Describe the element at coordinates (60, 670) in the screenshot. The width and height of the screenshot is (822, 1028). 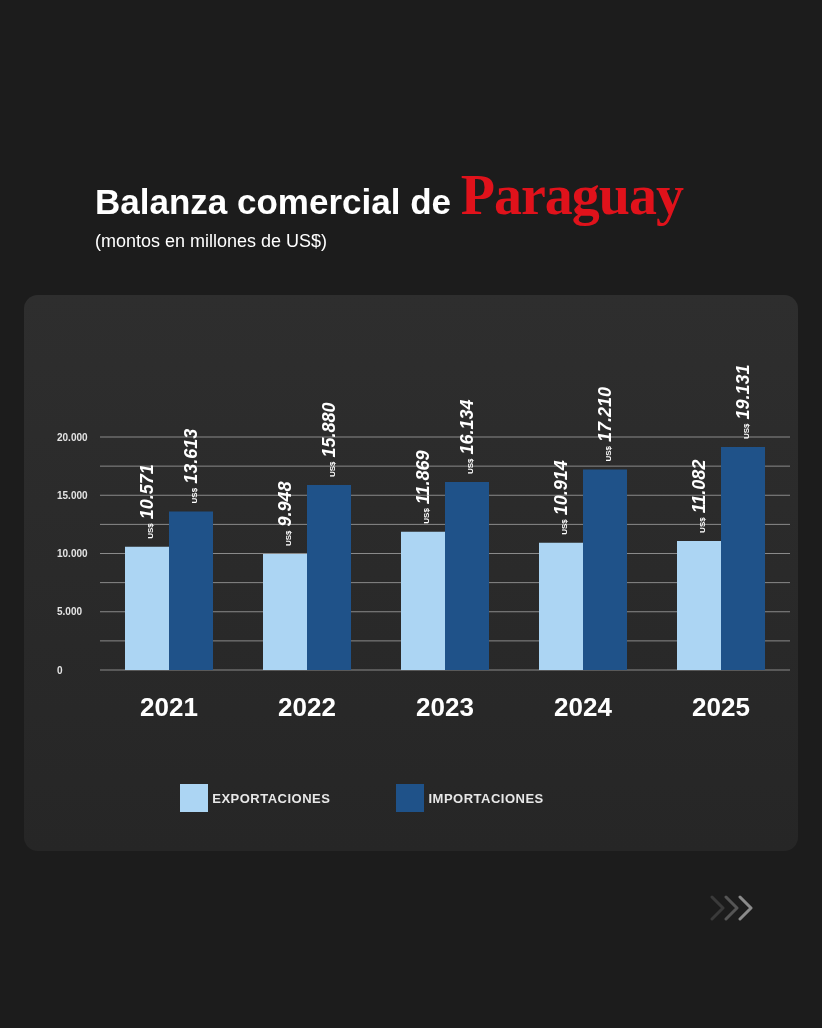
I see `y-tick-label: 0` at that location.